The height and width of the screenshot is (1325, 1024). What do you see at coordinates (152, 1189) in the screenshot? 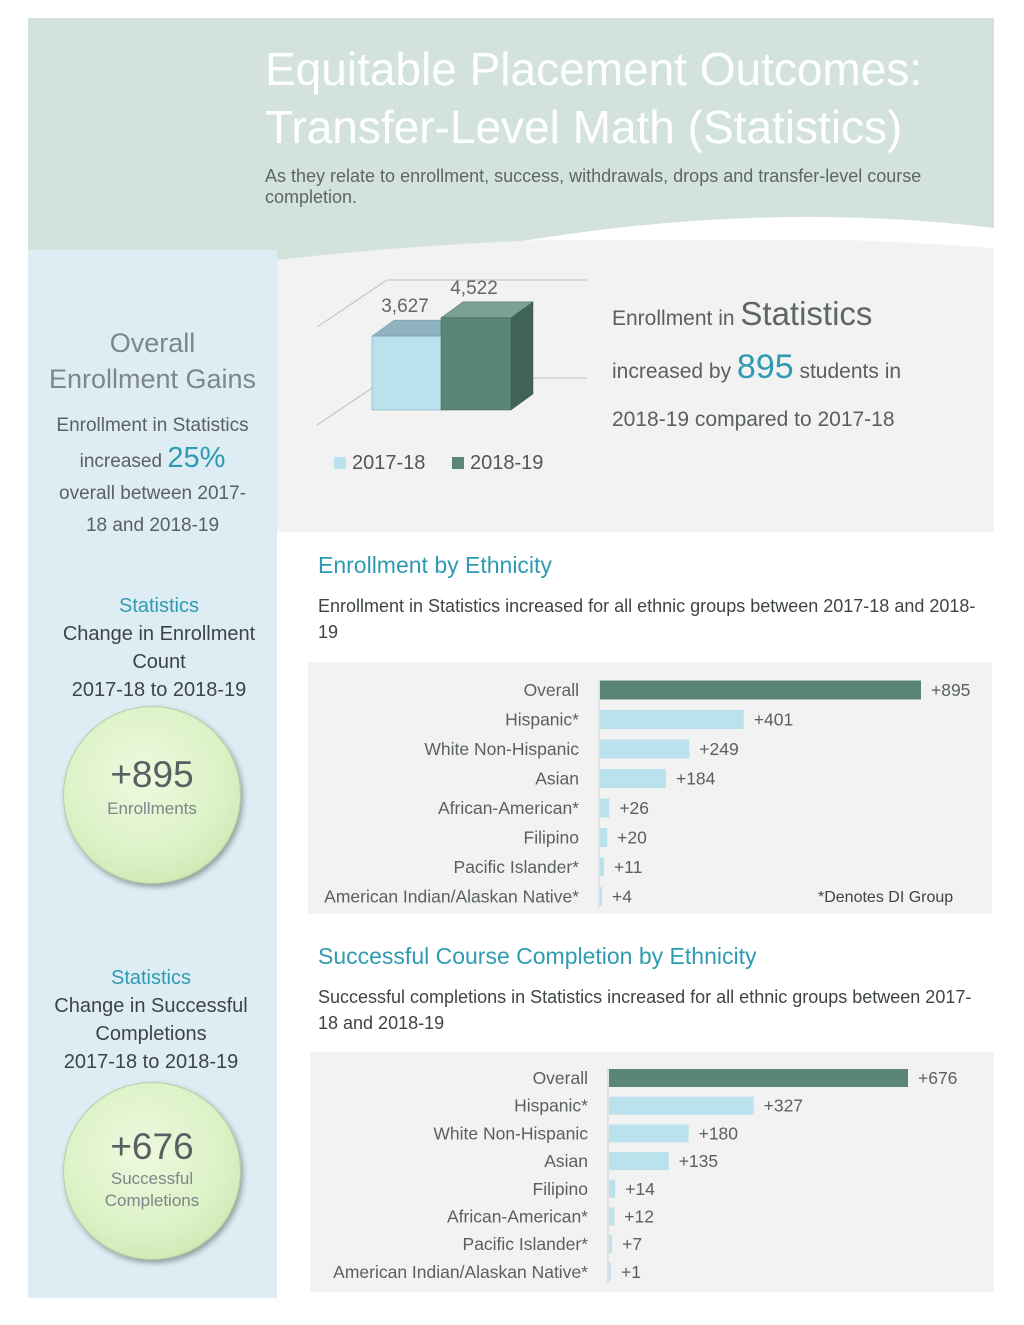
I see `completion-change-caption: Successful Completions` at bounding box center [152, 1189].